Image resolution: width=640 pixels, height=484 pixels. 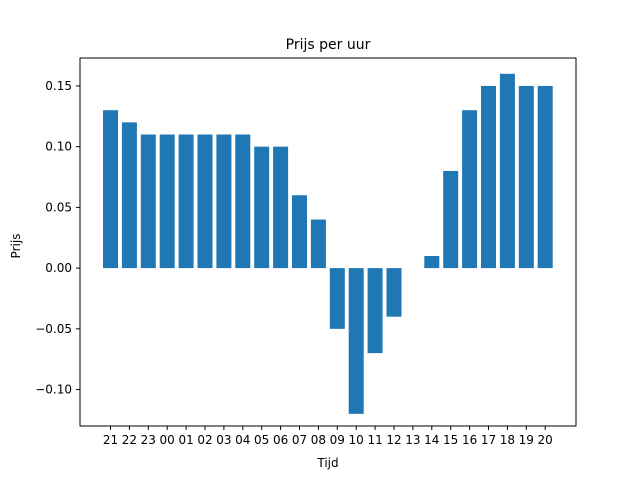 I want to click on y-tick-label: −0.05, so click(x=53, y=329).